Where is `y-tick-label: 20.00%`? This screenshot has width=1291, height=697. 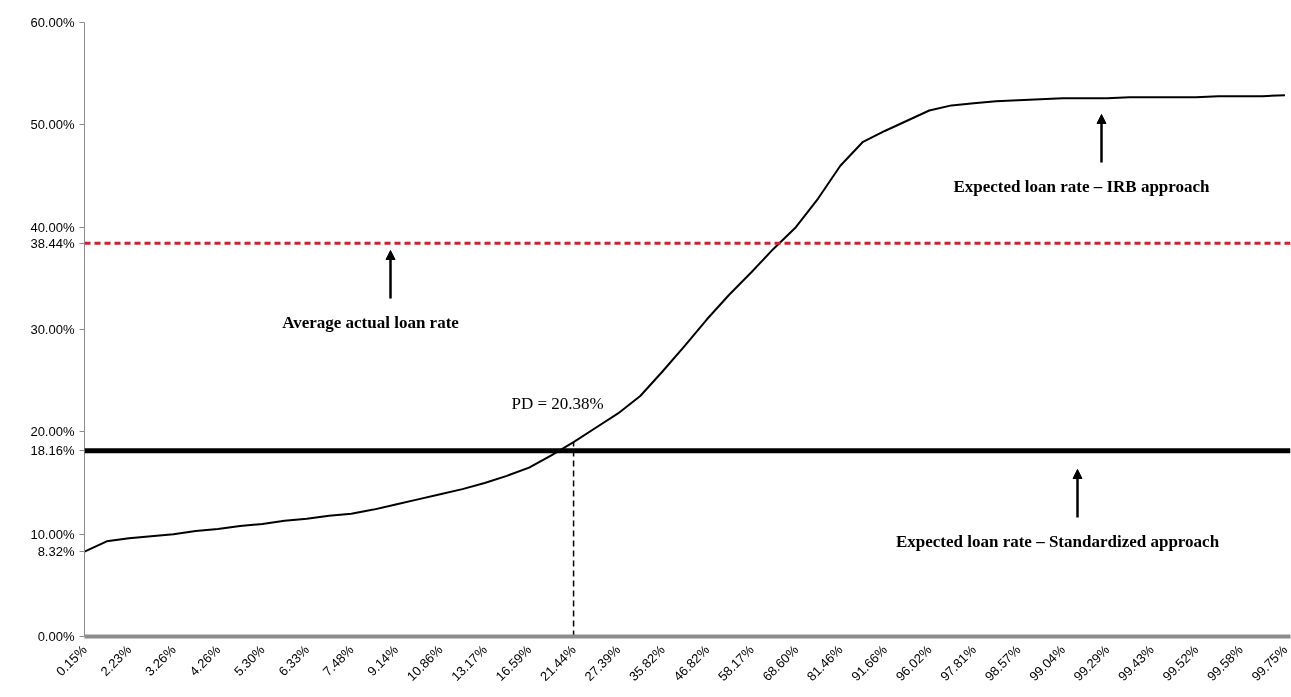 y-tick-label: 20.00% is located at coordinates (52, 432).